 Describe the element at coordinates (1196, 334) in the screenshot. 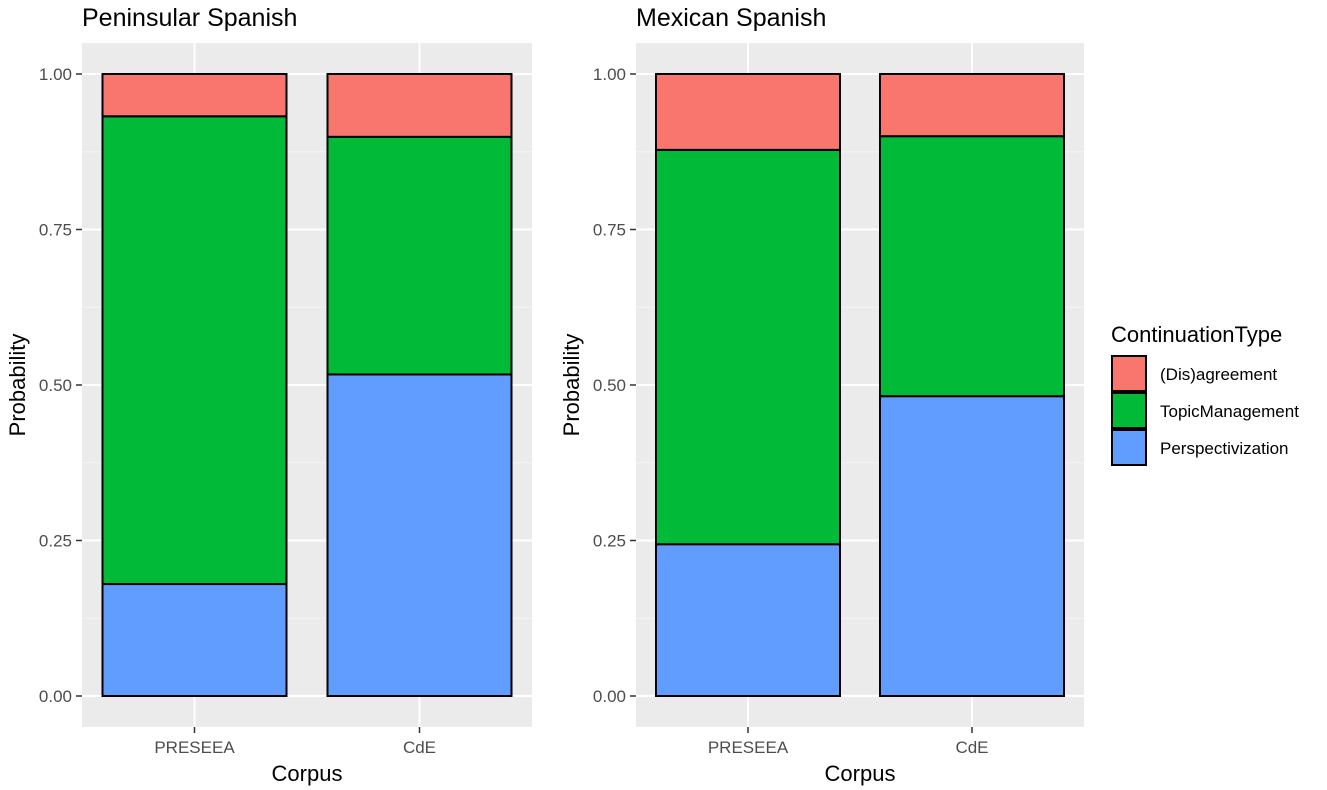

I see `legend-title: ContinuationType` at that location.